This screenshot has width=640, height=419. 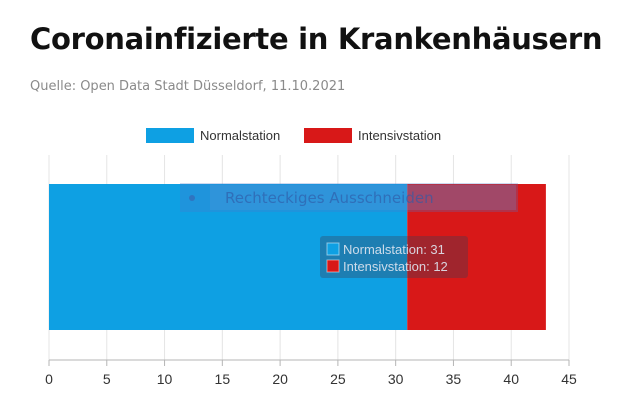 What do you see at coordinates (569, 379) in the screenshot?
I see `x-tick-label-45: 45` at bounding box center [569, 379].